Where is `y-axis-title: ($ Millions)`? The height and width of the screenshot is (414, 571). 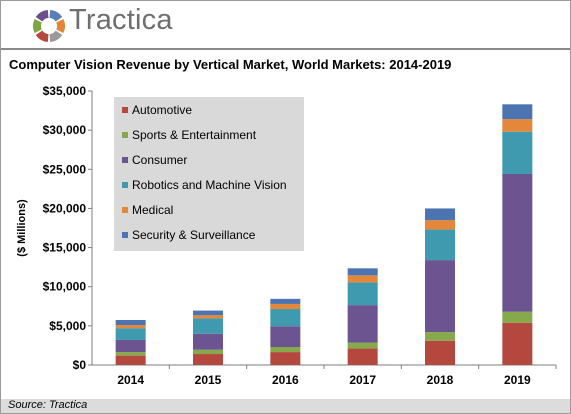
y-axis-title: ($ Millions) is located at coordinates (22, 228).